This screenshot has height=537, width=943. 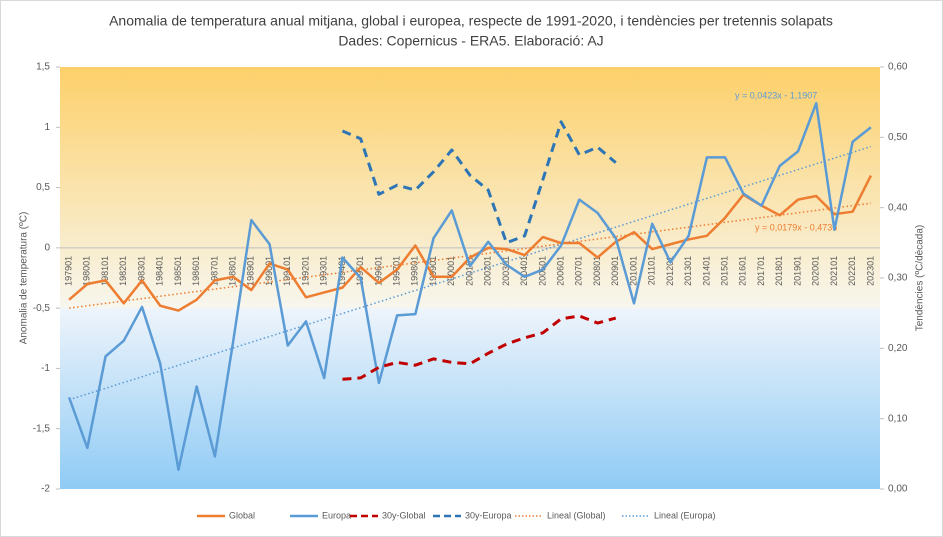 What do you see at coordinates (43, 67) in the screenshot?
I see `y-tick-label: 1,5` at bounding box center [43, 67].